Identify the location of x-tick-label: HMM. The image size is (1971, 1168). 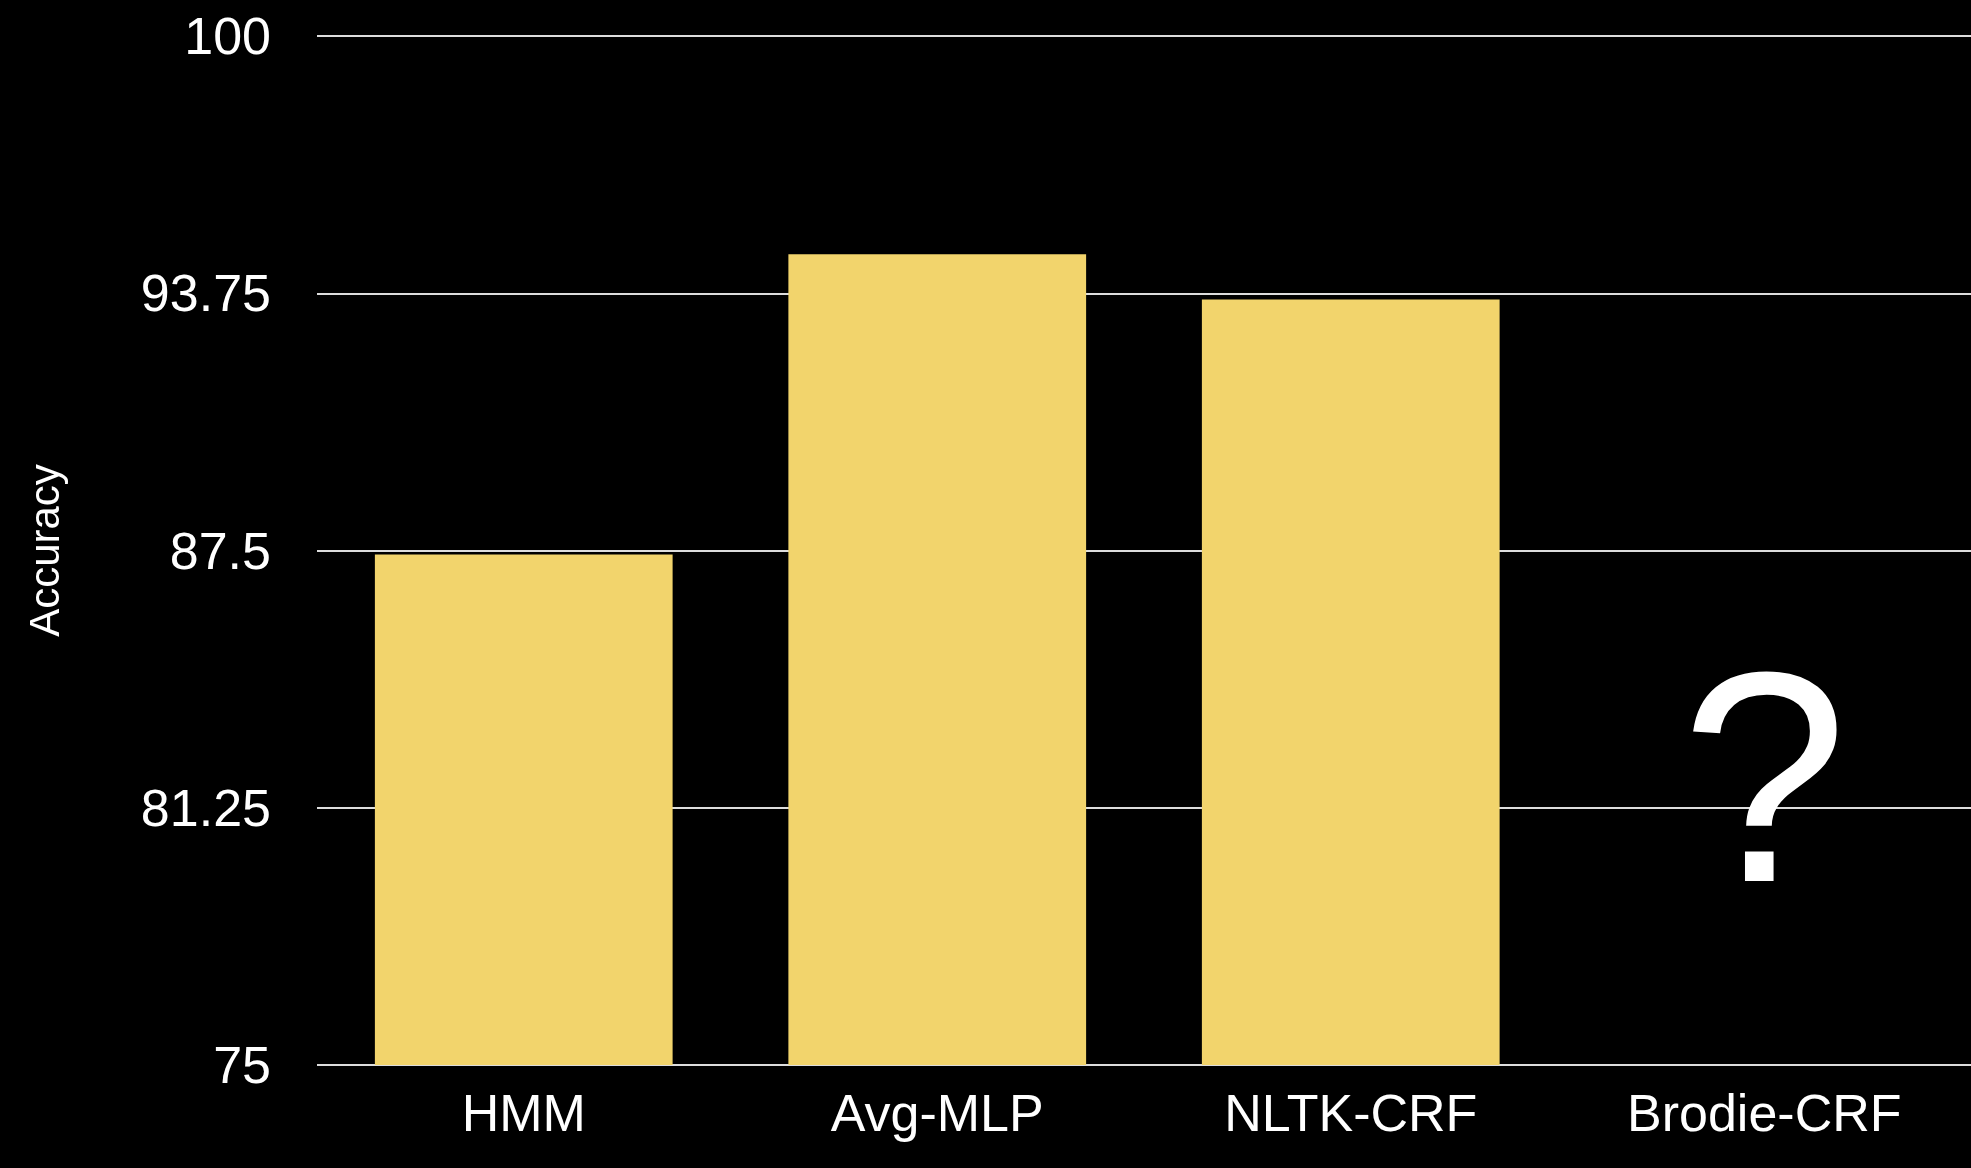
(523, 1113).